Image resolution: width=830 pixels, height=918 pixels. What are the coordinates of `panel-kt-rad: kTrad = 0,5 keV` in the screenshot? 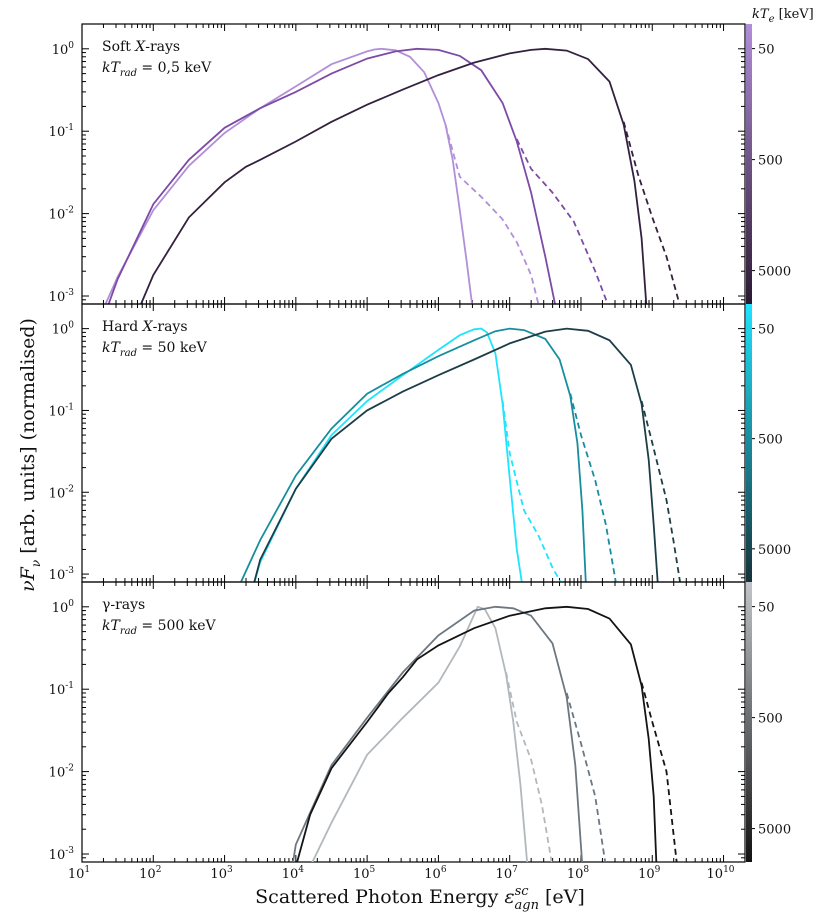 It's located at (157, 69).